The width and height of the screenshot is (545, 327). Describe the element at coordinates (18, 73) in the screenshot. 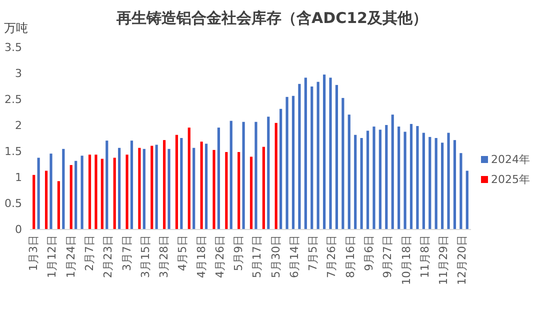

I see `y-tick-label: 3` at that location.